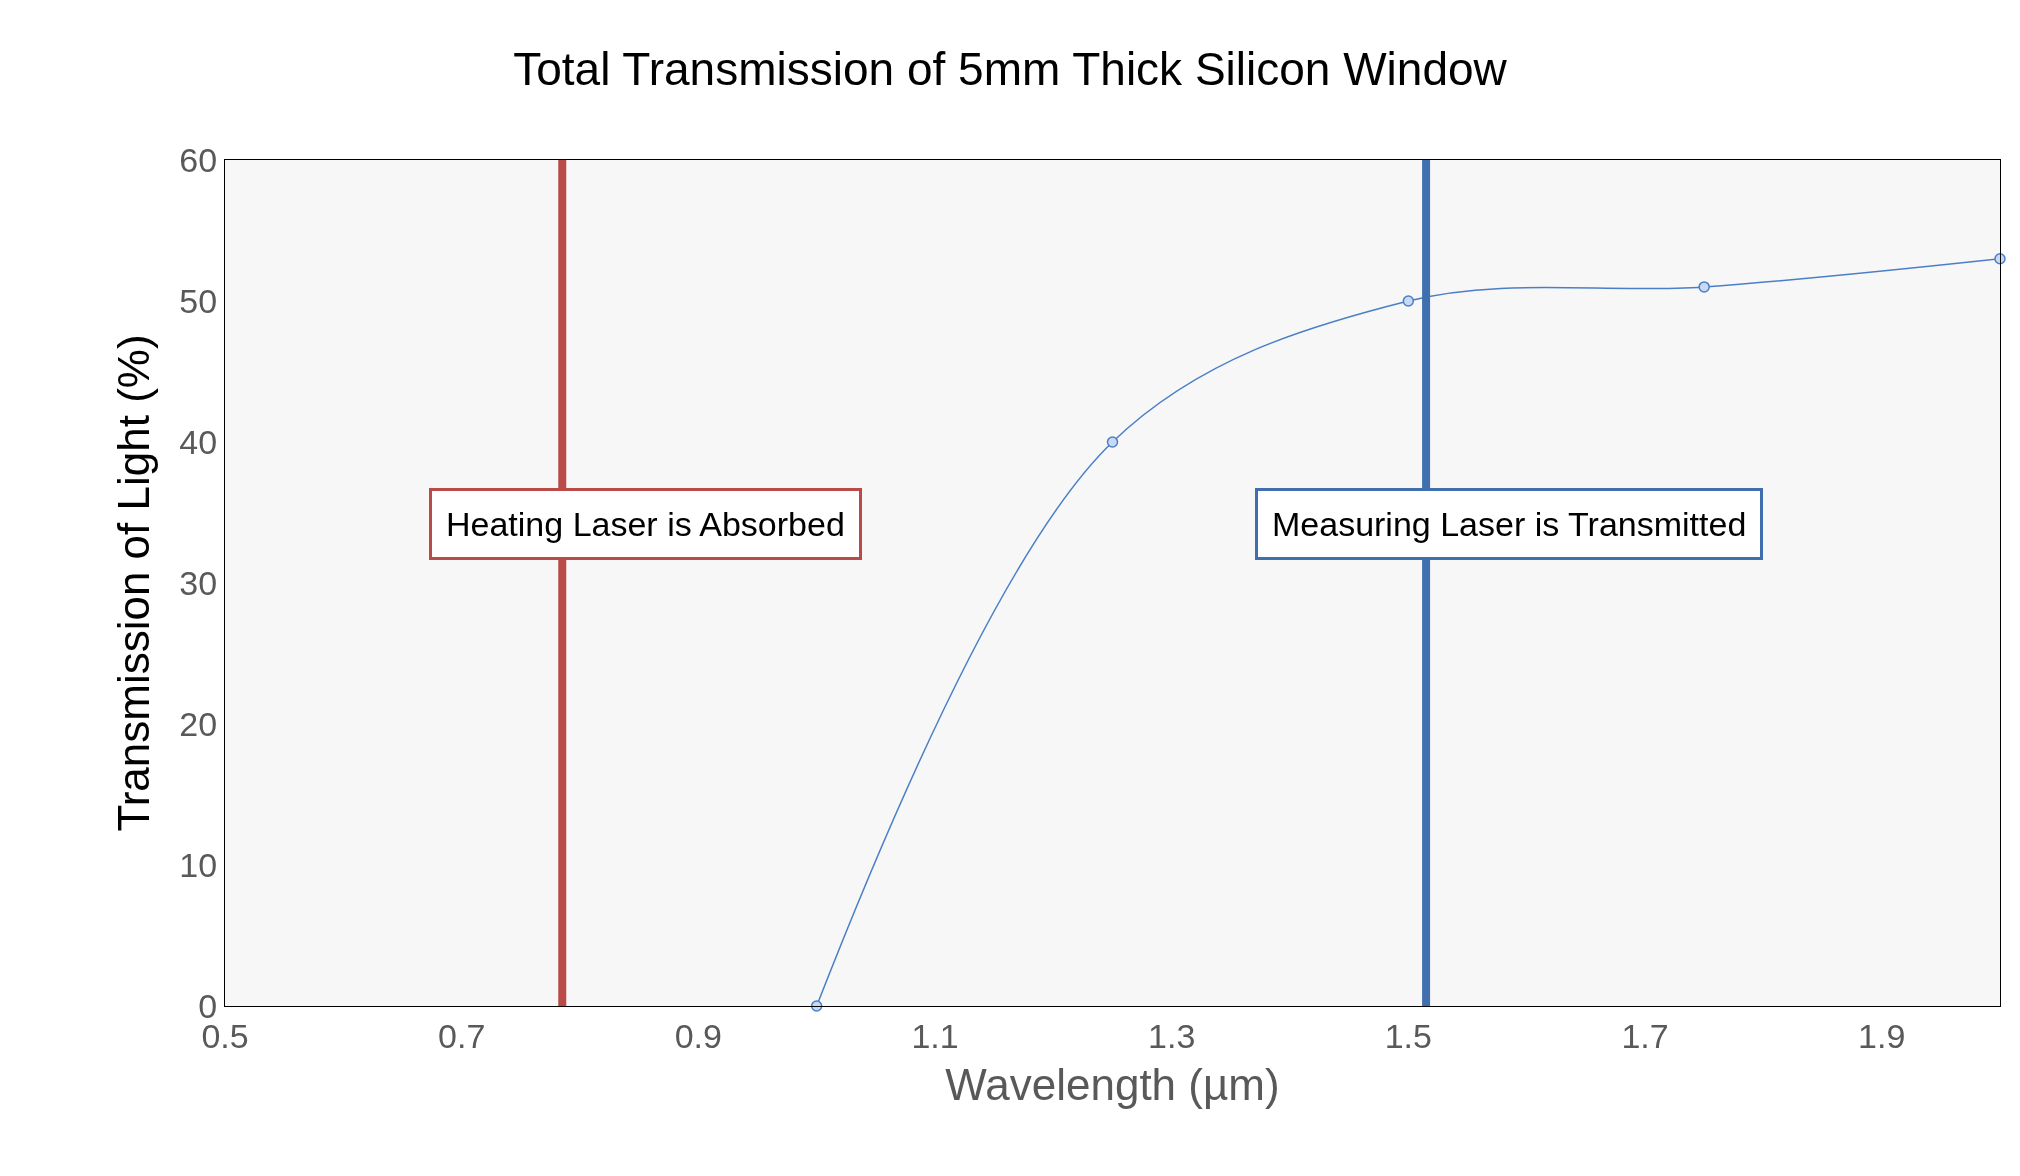 This screenshot has width=2020, height=1176. Describe the element at coordinates (935, 1035) in the screenshot. I see `x-tick-label: 1.1` at that location.